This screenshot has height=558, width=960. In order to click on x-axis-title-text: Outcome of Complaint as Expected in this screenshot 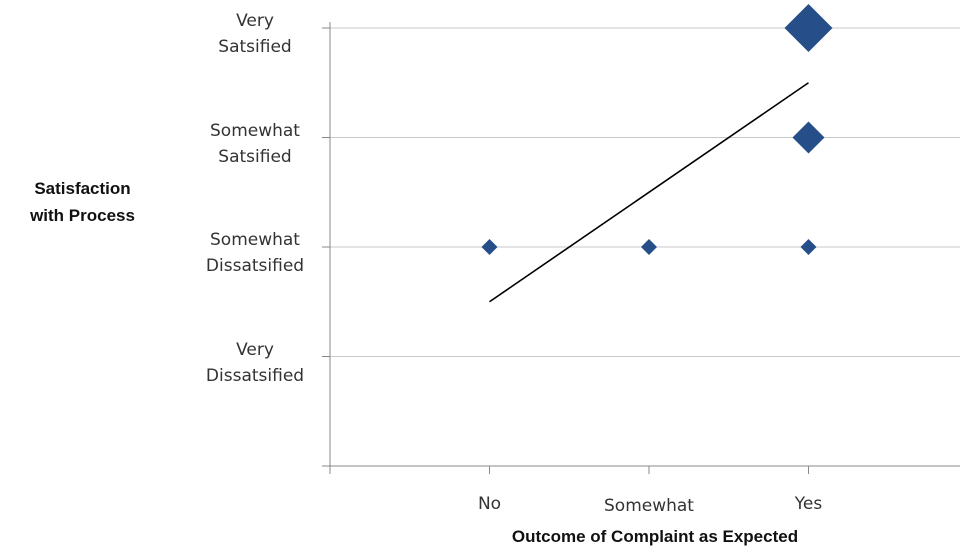, I will do `click(655, 536)`.